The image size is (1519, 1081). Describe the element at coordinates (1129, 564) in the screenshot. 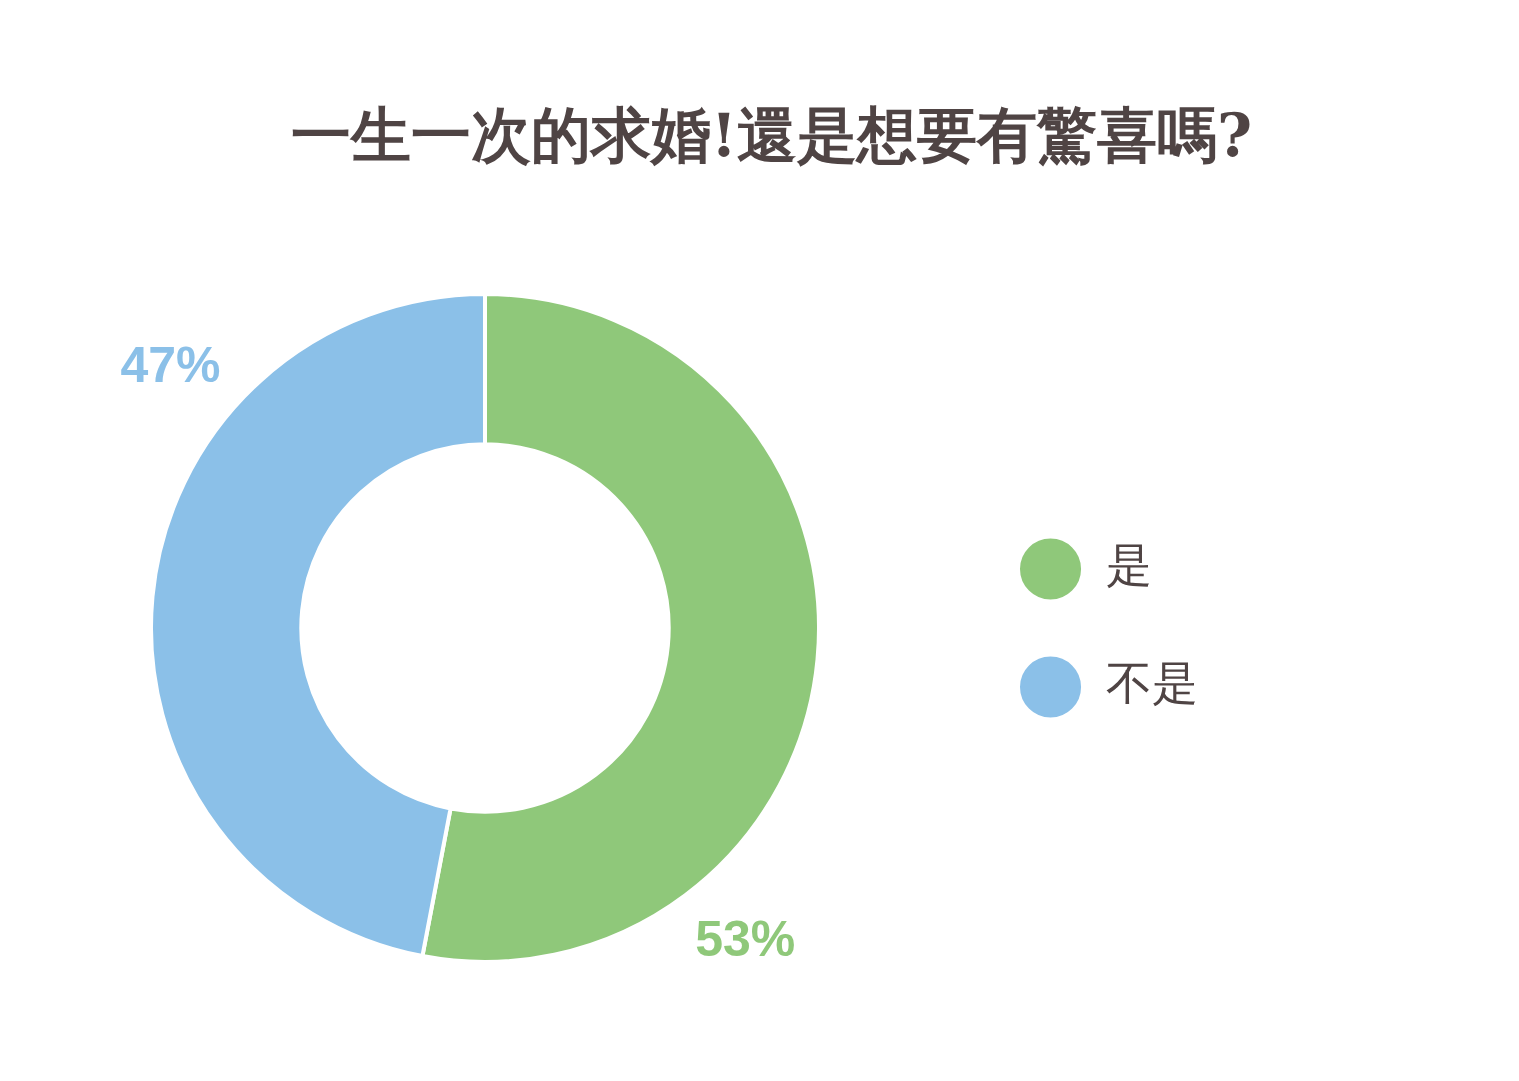

I see `legend-label: 是` at that location.